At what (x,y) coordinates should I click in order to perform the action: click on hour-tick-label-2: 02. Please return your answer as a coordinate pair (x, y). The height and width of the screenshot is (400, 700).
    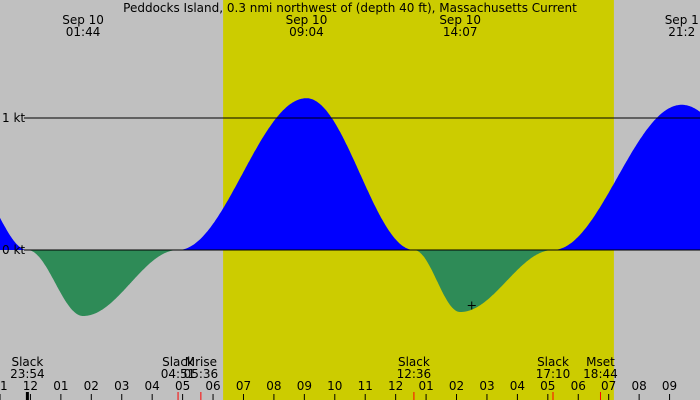
    Looking at the image, I should click on (91, 386).